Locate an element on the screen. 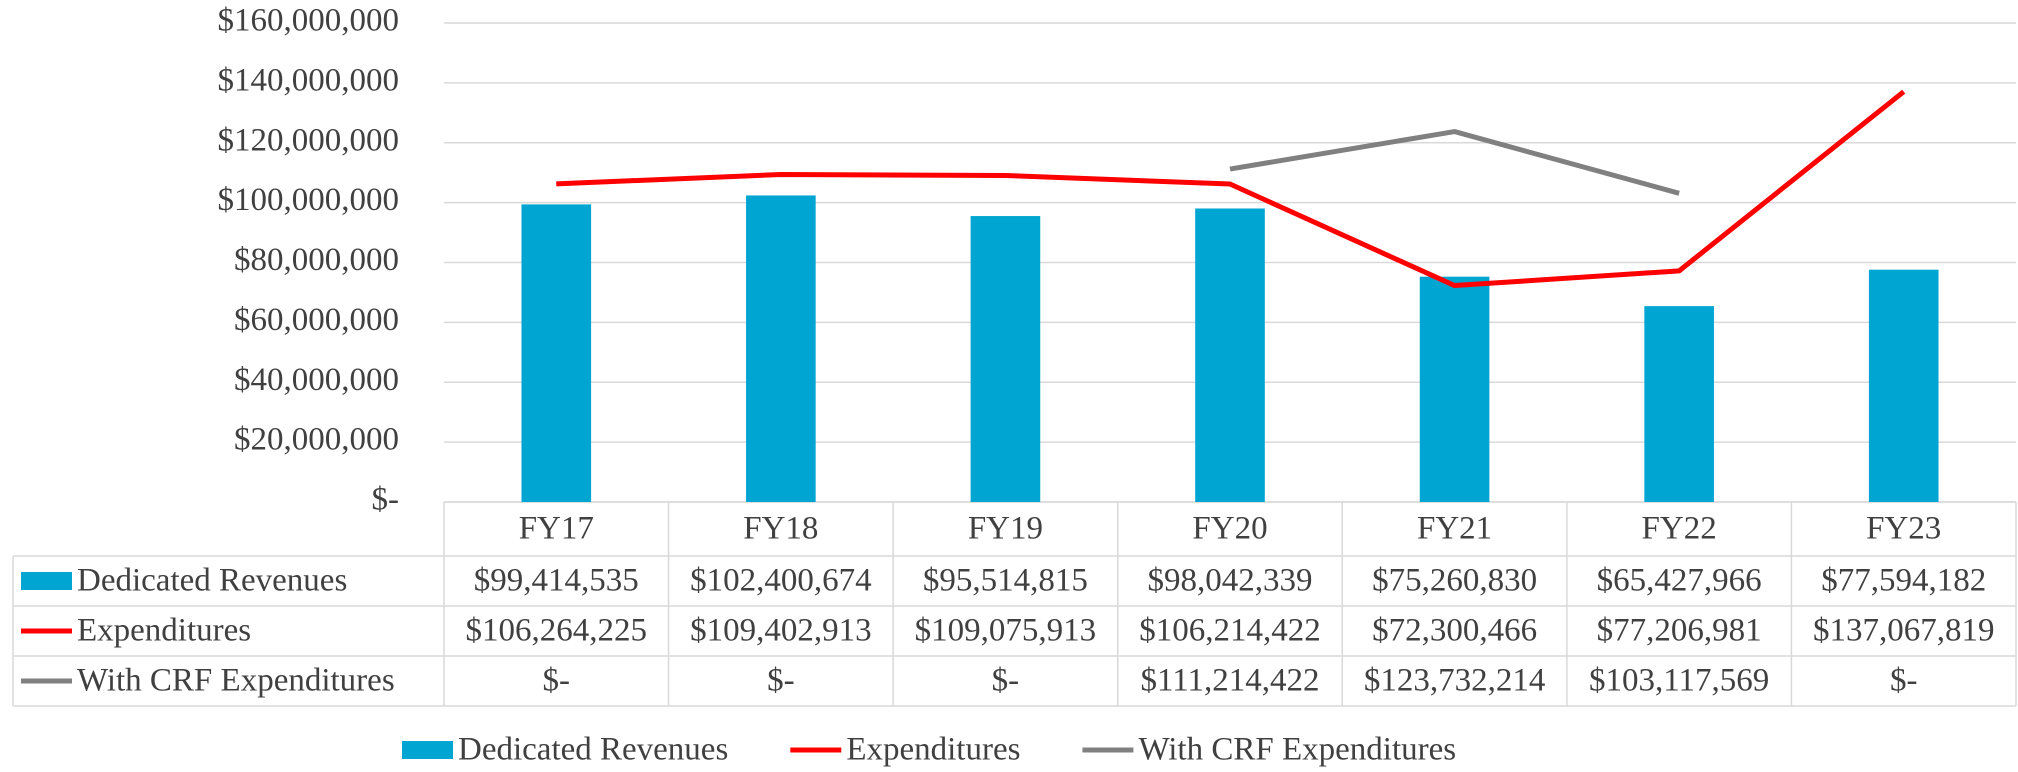  legend-label: Dedicated Revenues is located at coordinates (593, 750).